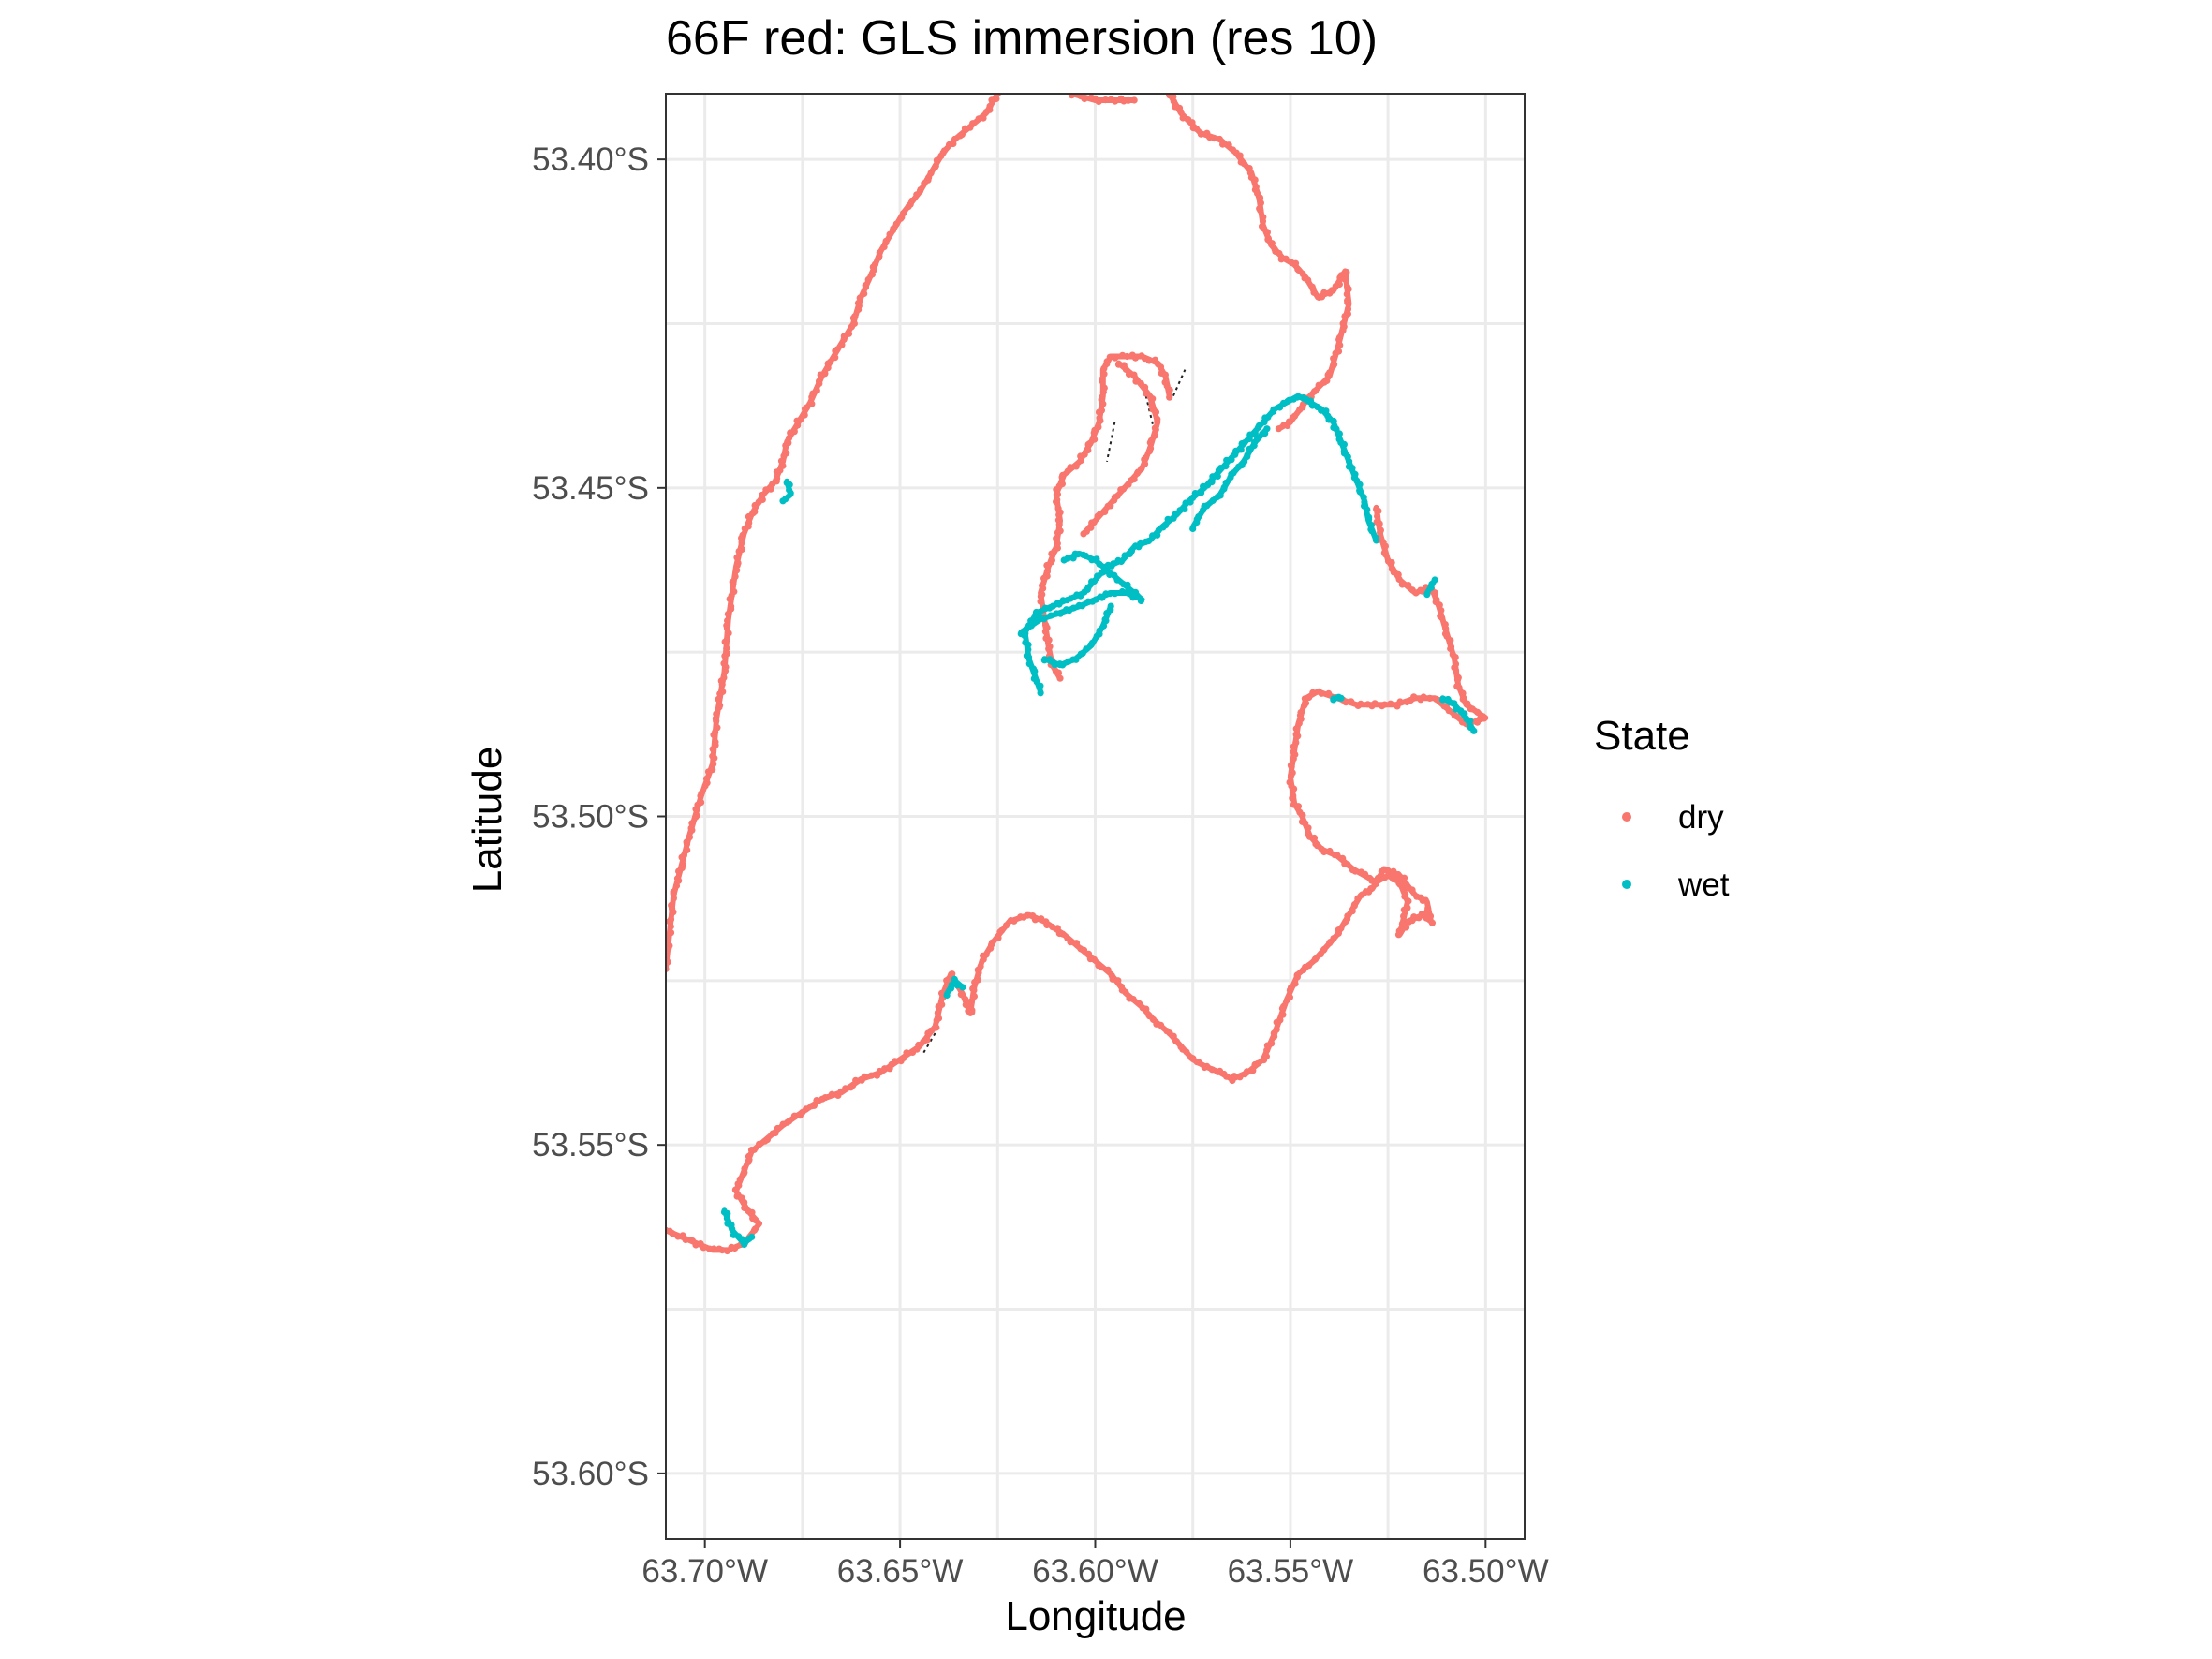 The height and width of the screenshot is (1659, 2212). Describe the element at coordinates (1095, 1572) in the screenshot. I see `x-tick-label: 63.60°W` at that location.